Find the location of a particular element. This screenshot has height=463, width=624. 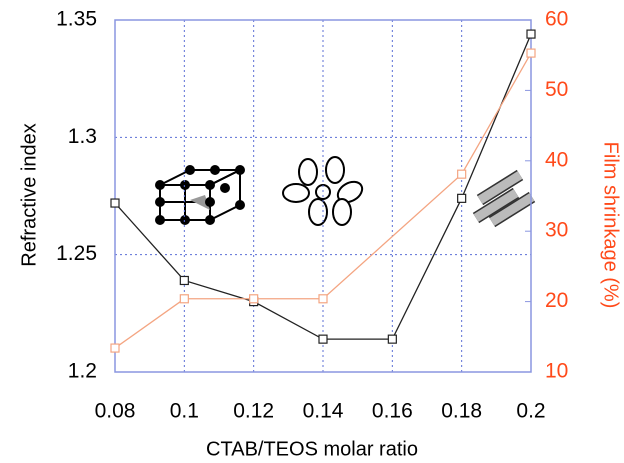

y2-tick-label: 30 is located at coordinates (556, 230).